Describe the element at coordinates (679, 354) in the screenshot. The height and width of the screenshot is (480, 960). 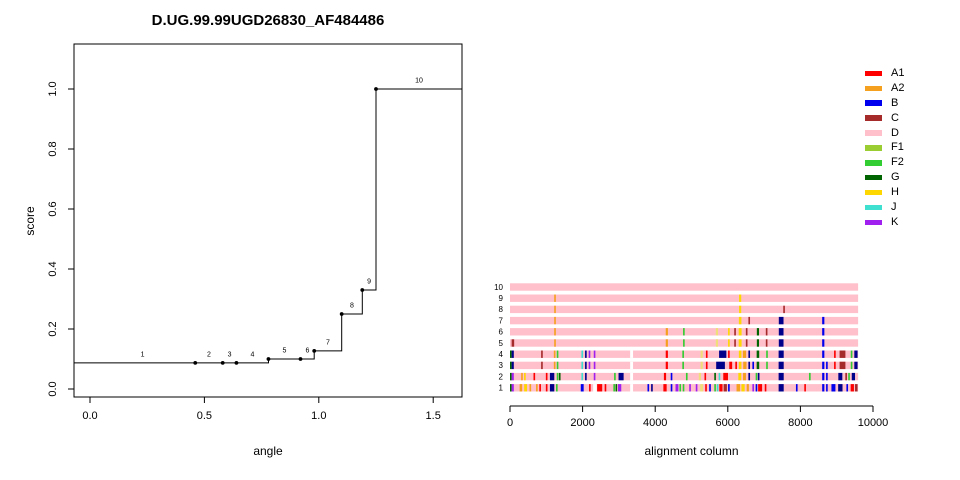
I see `bar-row-4: 4` at that location.